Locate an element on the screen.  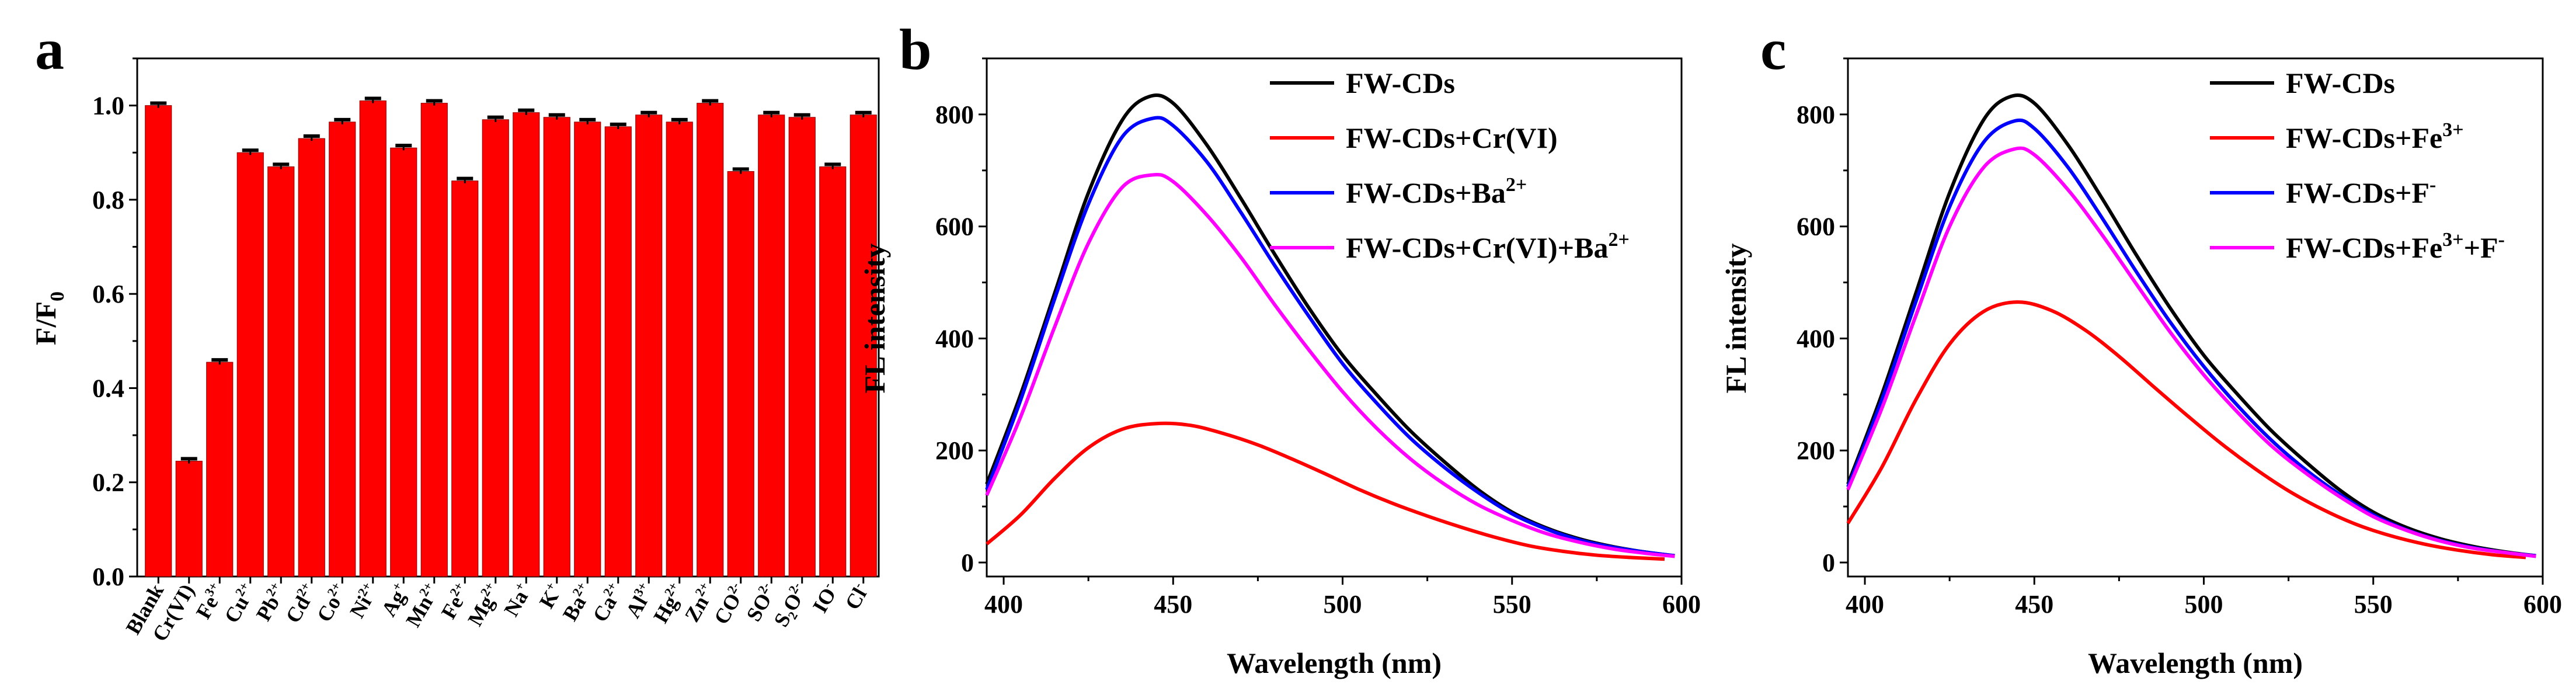
legend-label: FW-CDs+Cr(VI) is located at coordinates (1452, 137).